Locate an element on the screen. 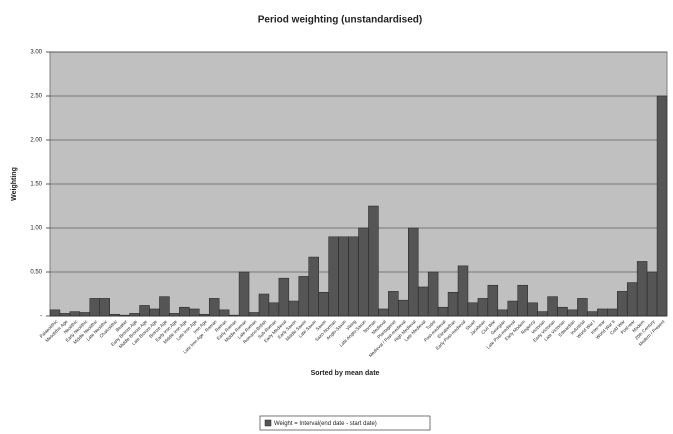 The width and height of the screenshot is (673, 434). legend-swatch is located at coordinates (268, 423).